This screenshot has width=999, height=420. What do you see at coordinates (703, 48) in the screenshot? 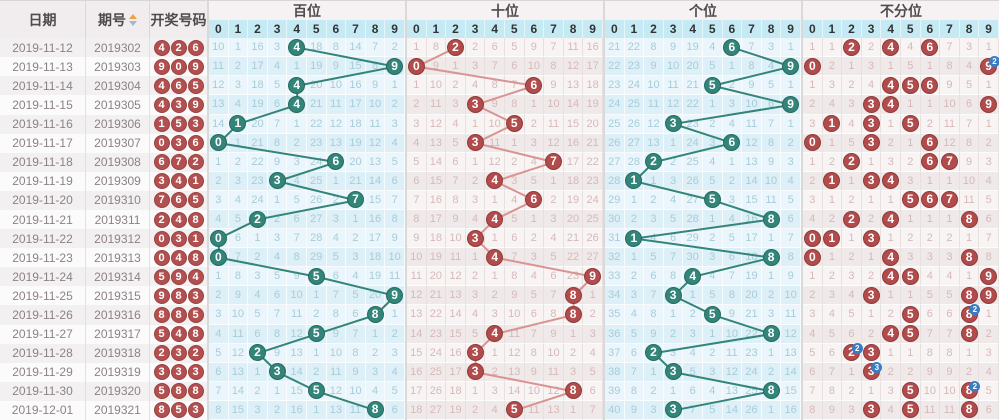
I see `trend-row: 21 22 8 9 19 4 6 7 3 1` at bounding box center [703, 48].